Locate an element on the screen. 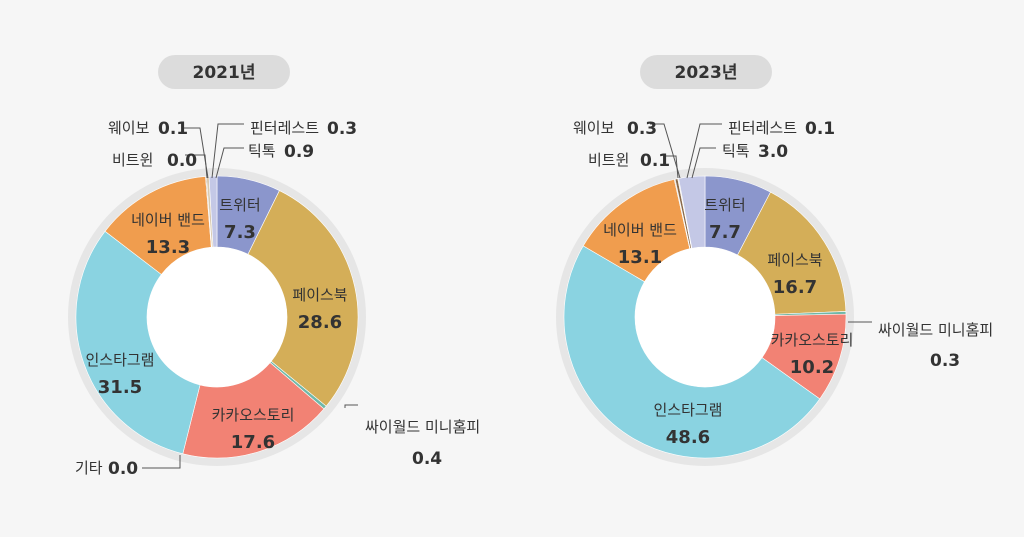 The width and height of the screenshot is (1024, 537). slice-value: 13.3 is located at coordinates (168, 247).